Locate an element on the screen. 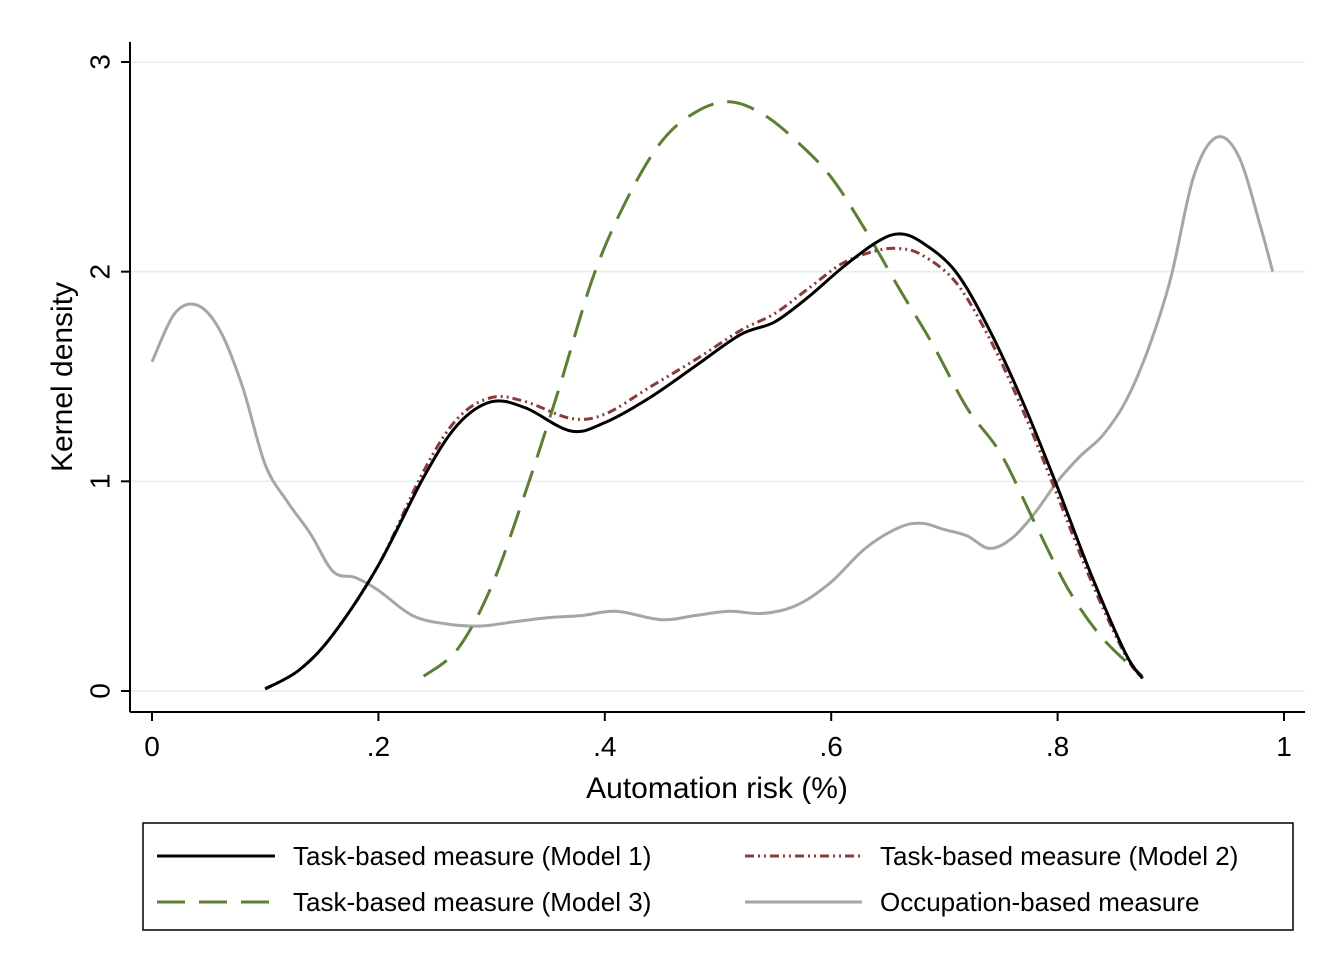 Image resolution: width=1344 pixels, height=977 pixels. y-tick-label: 1 is located at coordinates (100, 482).